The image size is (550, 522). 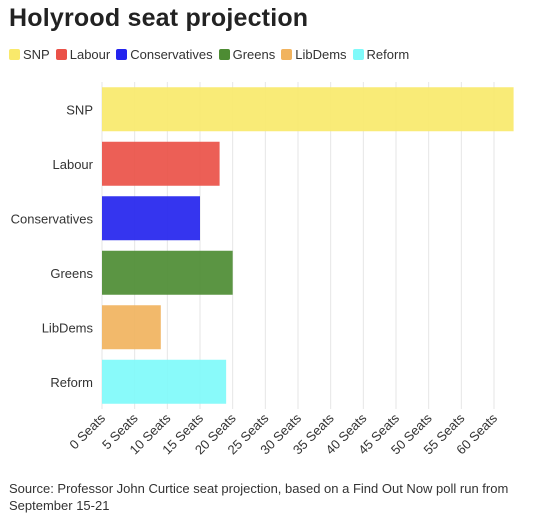 What do you see at coordinates (164, 381) in the screenshot?
I see `bar-reform` at bounding box center [164, 381].